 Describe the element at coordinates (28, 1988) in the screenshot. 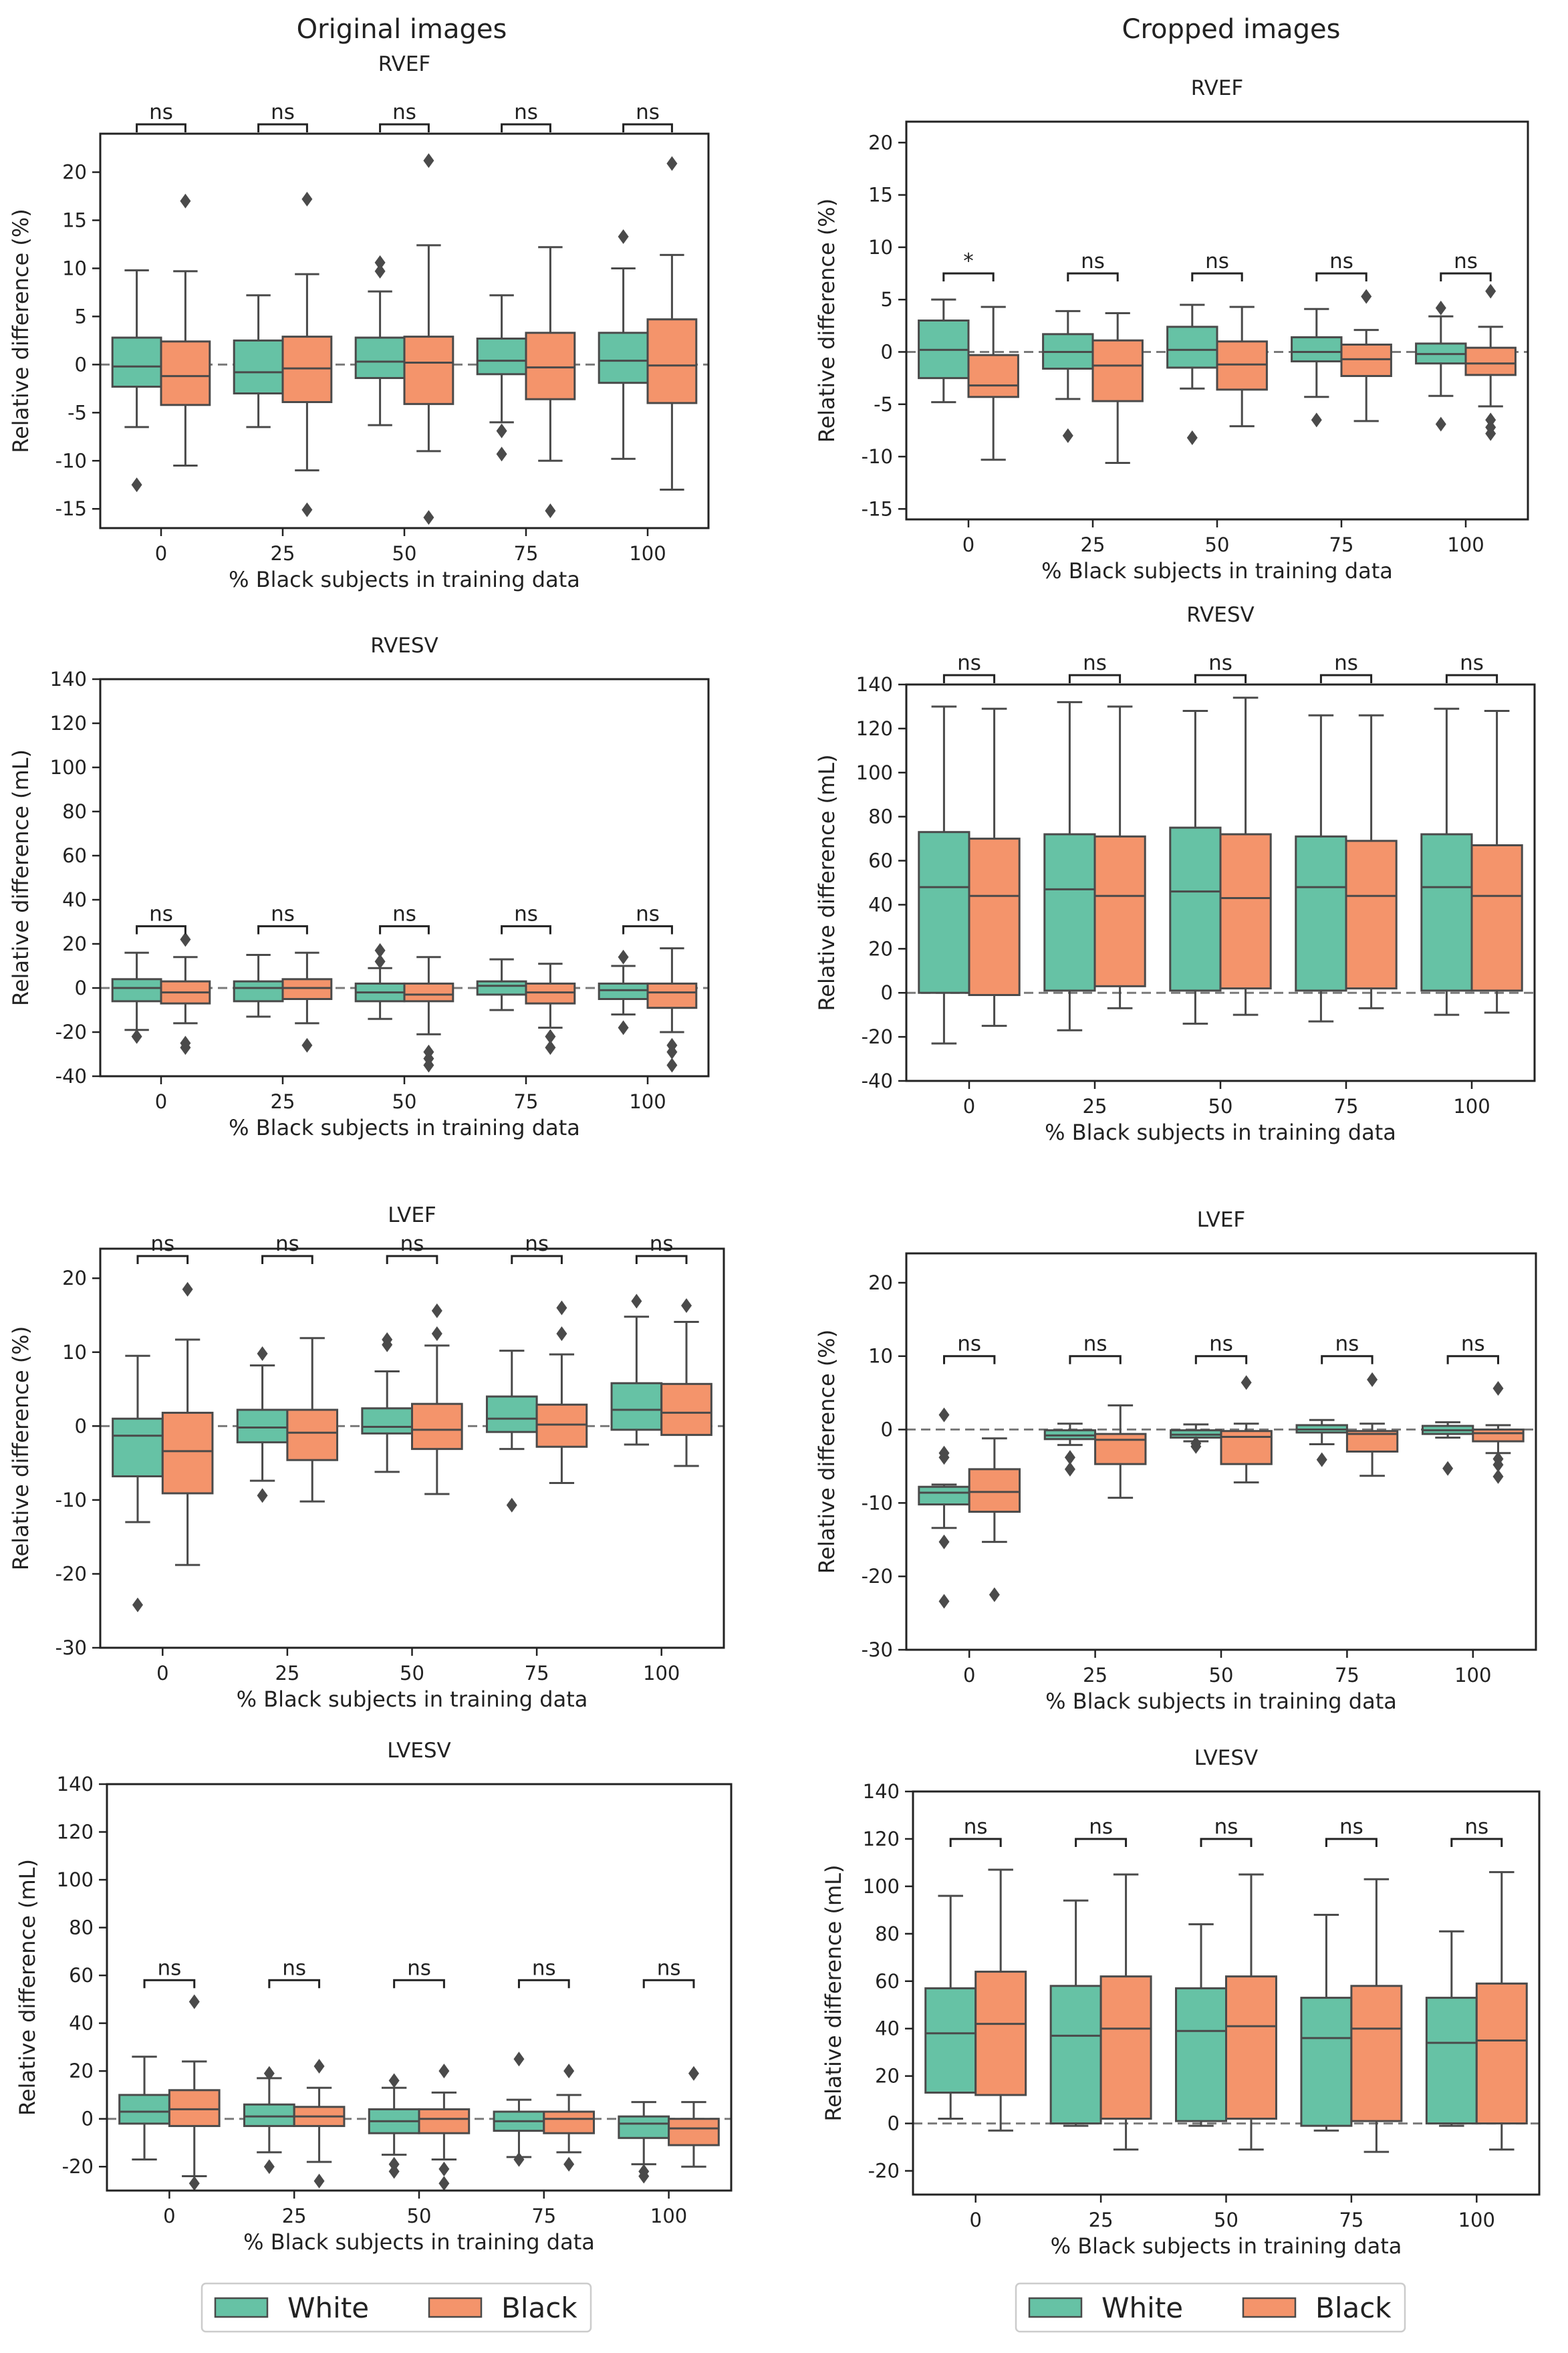

I see `y-axis-label: Relative difference (mL)` at that location.